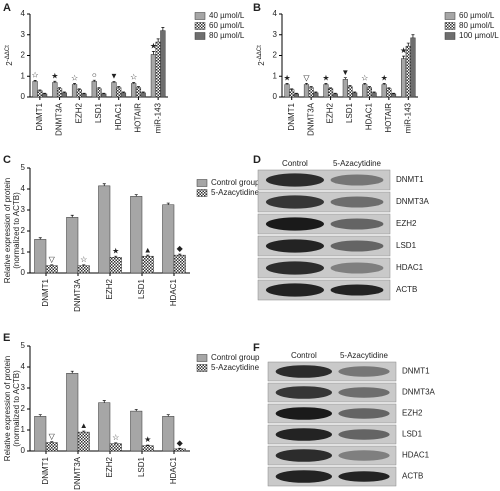 Image resolution: width=500 pixels, height=491 pixels. I want to click on y-tick-label: 0, so click(23, 450).